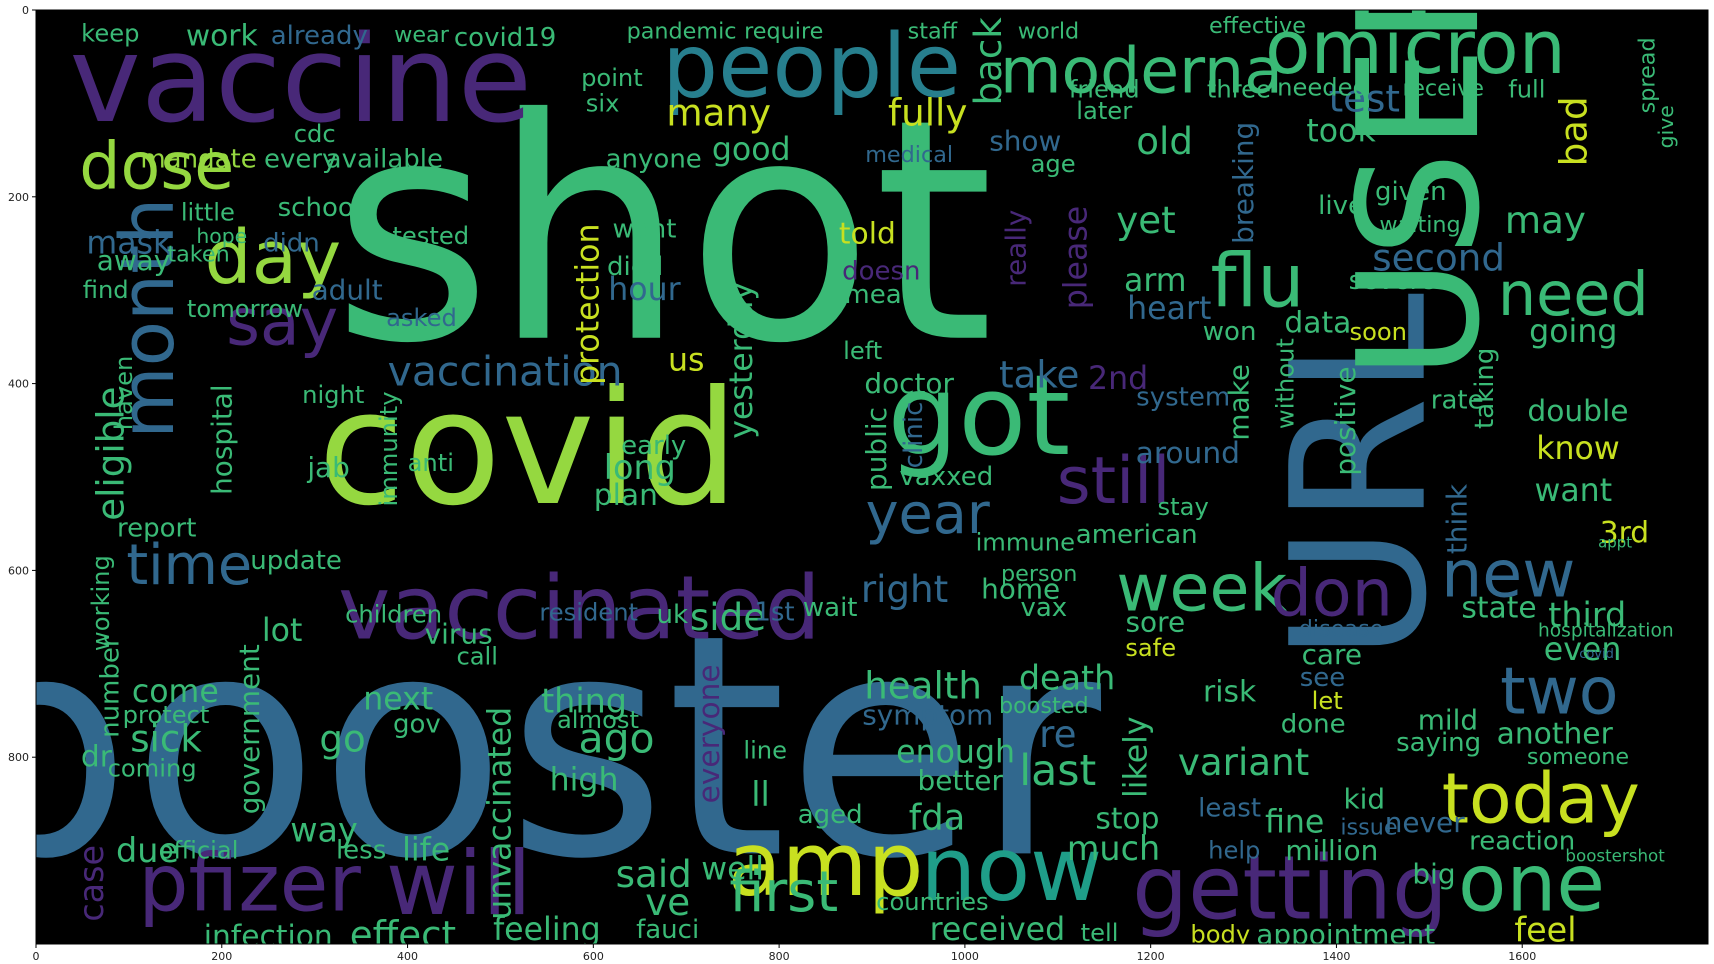 This screenshot has width=1714, height=964. I want to click on word-2nd: 2nd, so click(1118, 379).